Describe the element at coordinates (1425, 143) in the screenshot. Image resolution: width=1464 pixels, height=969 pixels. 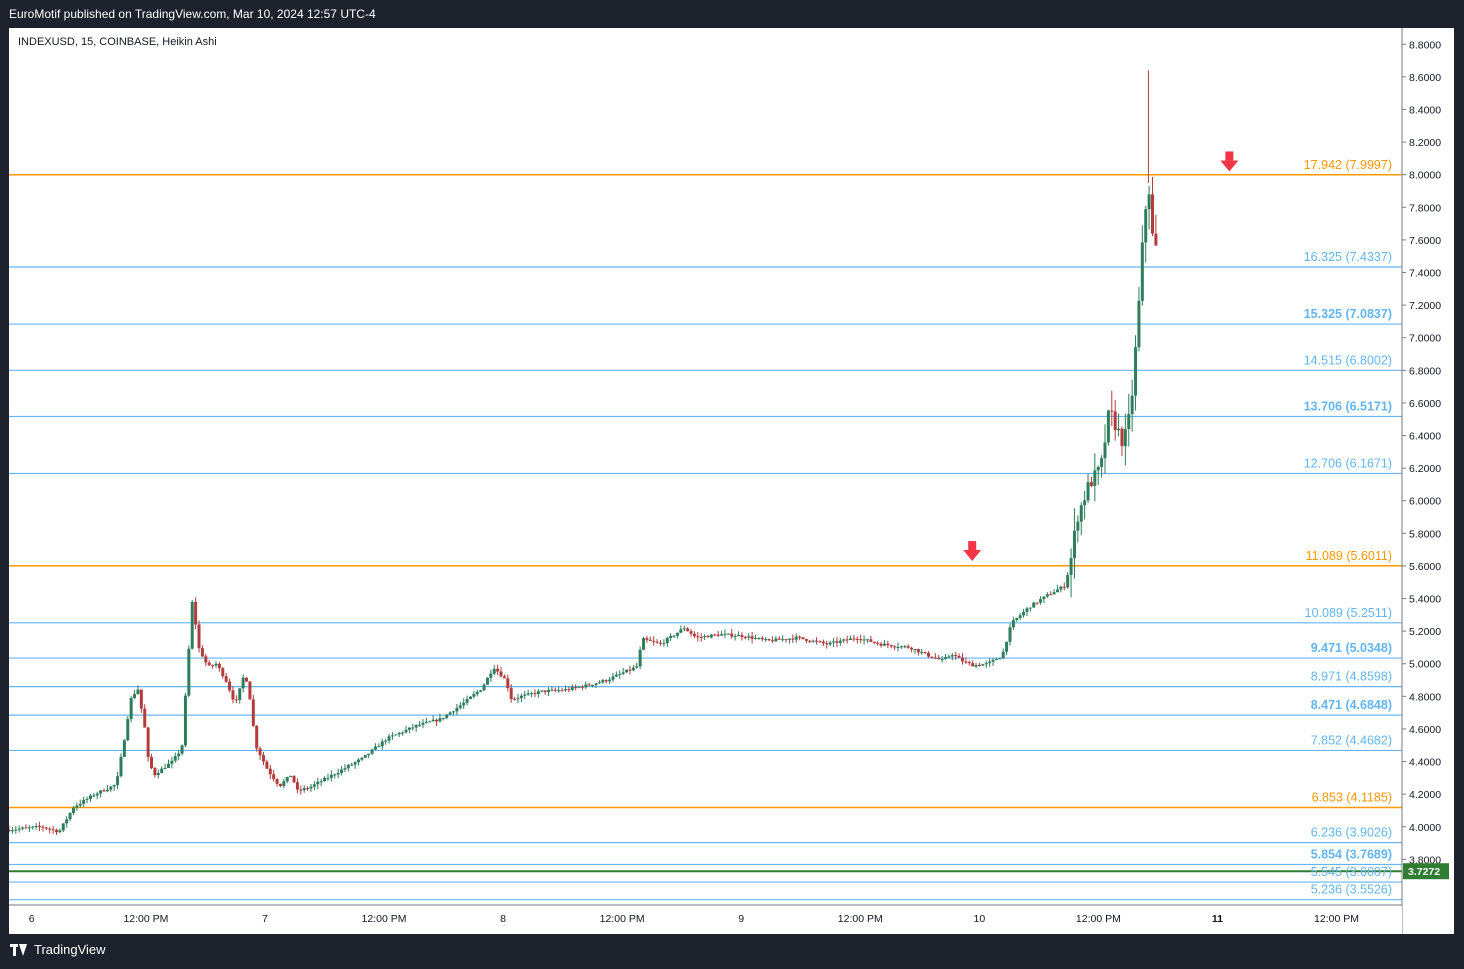
I see `y-tick-label: 8.2000` at that location.